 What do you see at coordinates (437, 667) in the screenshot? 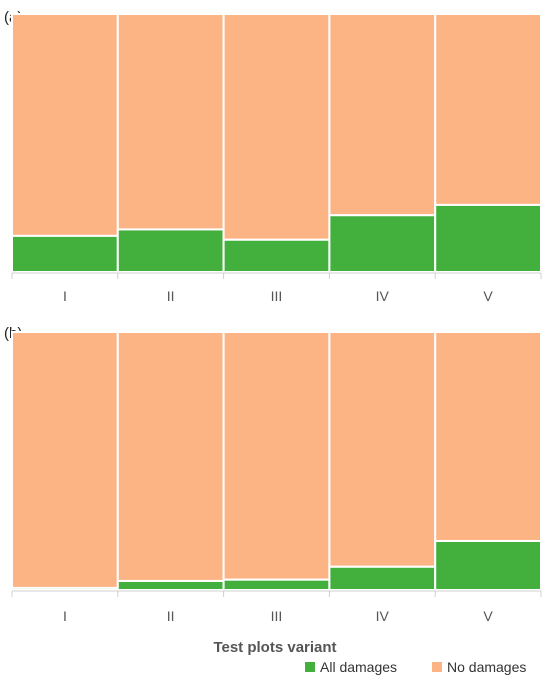
I see `legend-swatch-no-damages` at bounding box center [437, 667].